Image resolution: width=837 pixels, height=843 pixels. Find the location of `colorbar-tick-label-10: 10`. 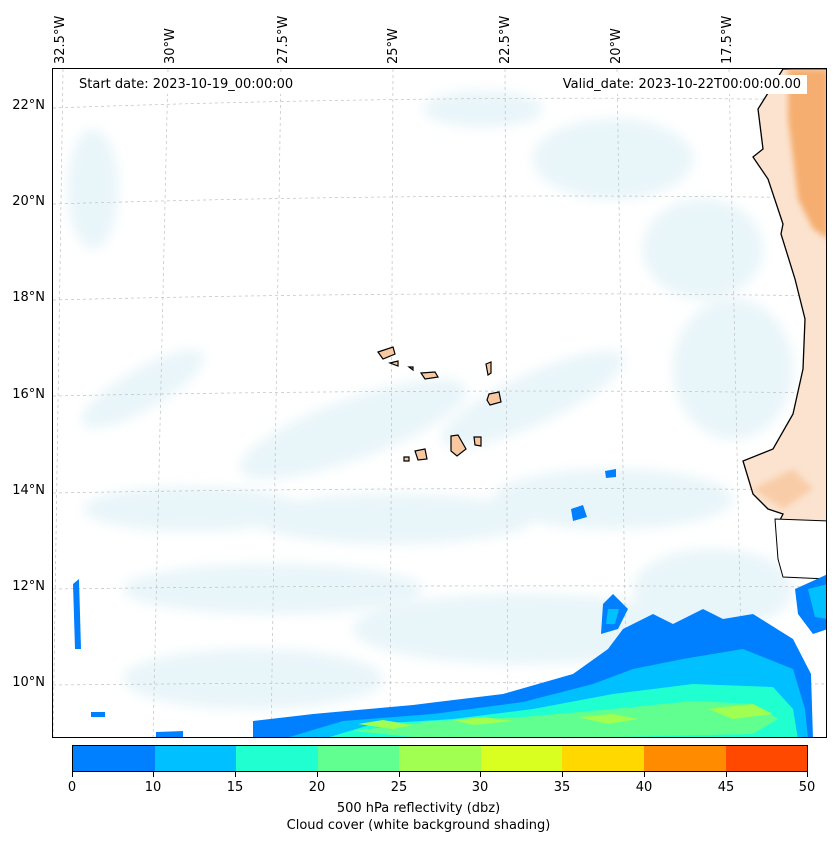

colorbar-tick-label-10: 10 is located at coordinates (153, 787).